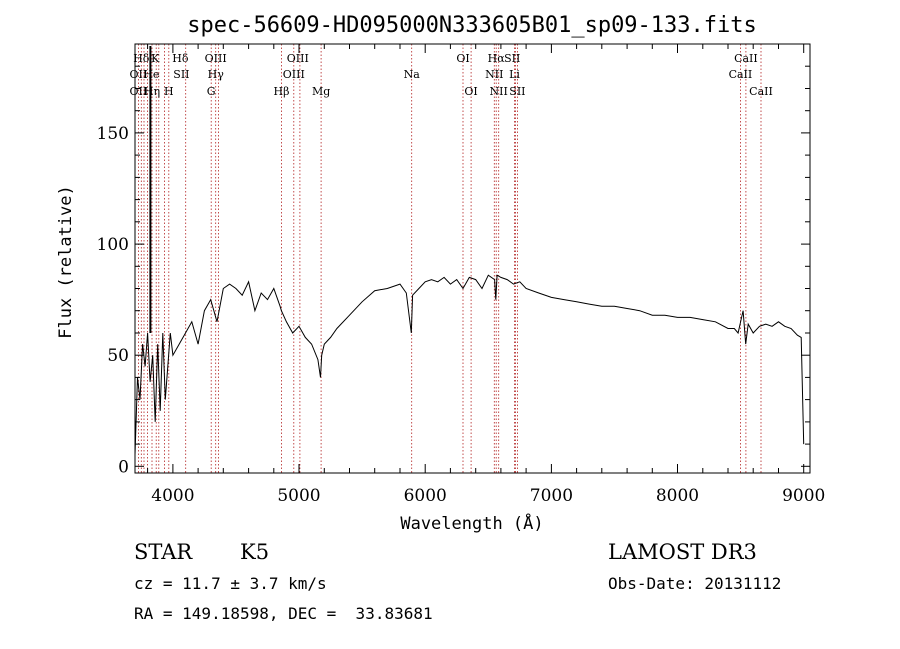  I want to click on x-tick-label: 9000, so click(803, 496).